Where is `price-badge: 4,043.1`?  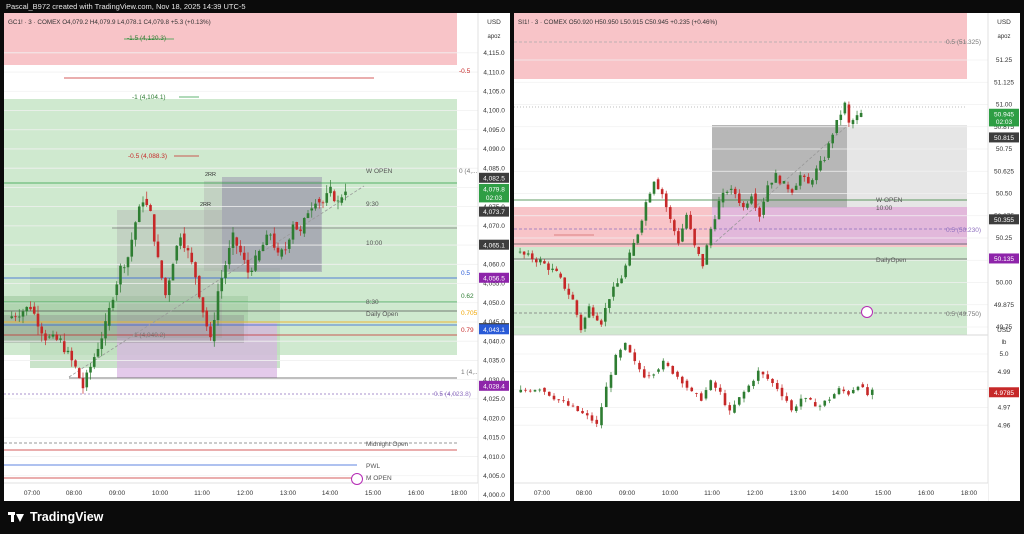
price-badge: 4,043.1 is located at coordinates (494, 330).